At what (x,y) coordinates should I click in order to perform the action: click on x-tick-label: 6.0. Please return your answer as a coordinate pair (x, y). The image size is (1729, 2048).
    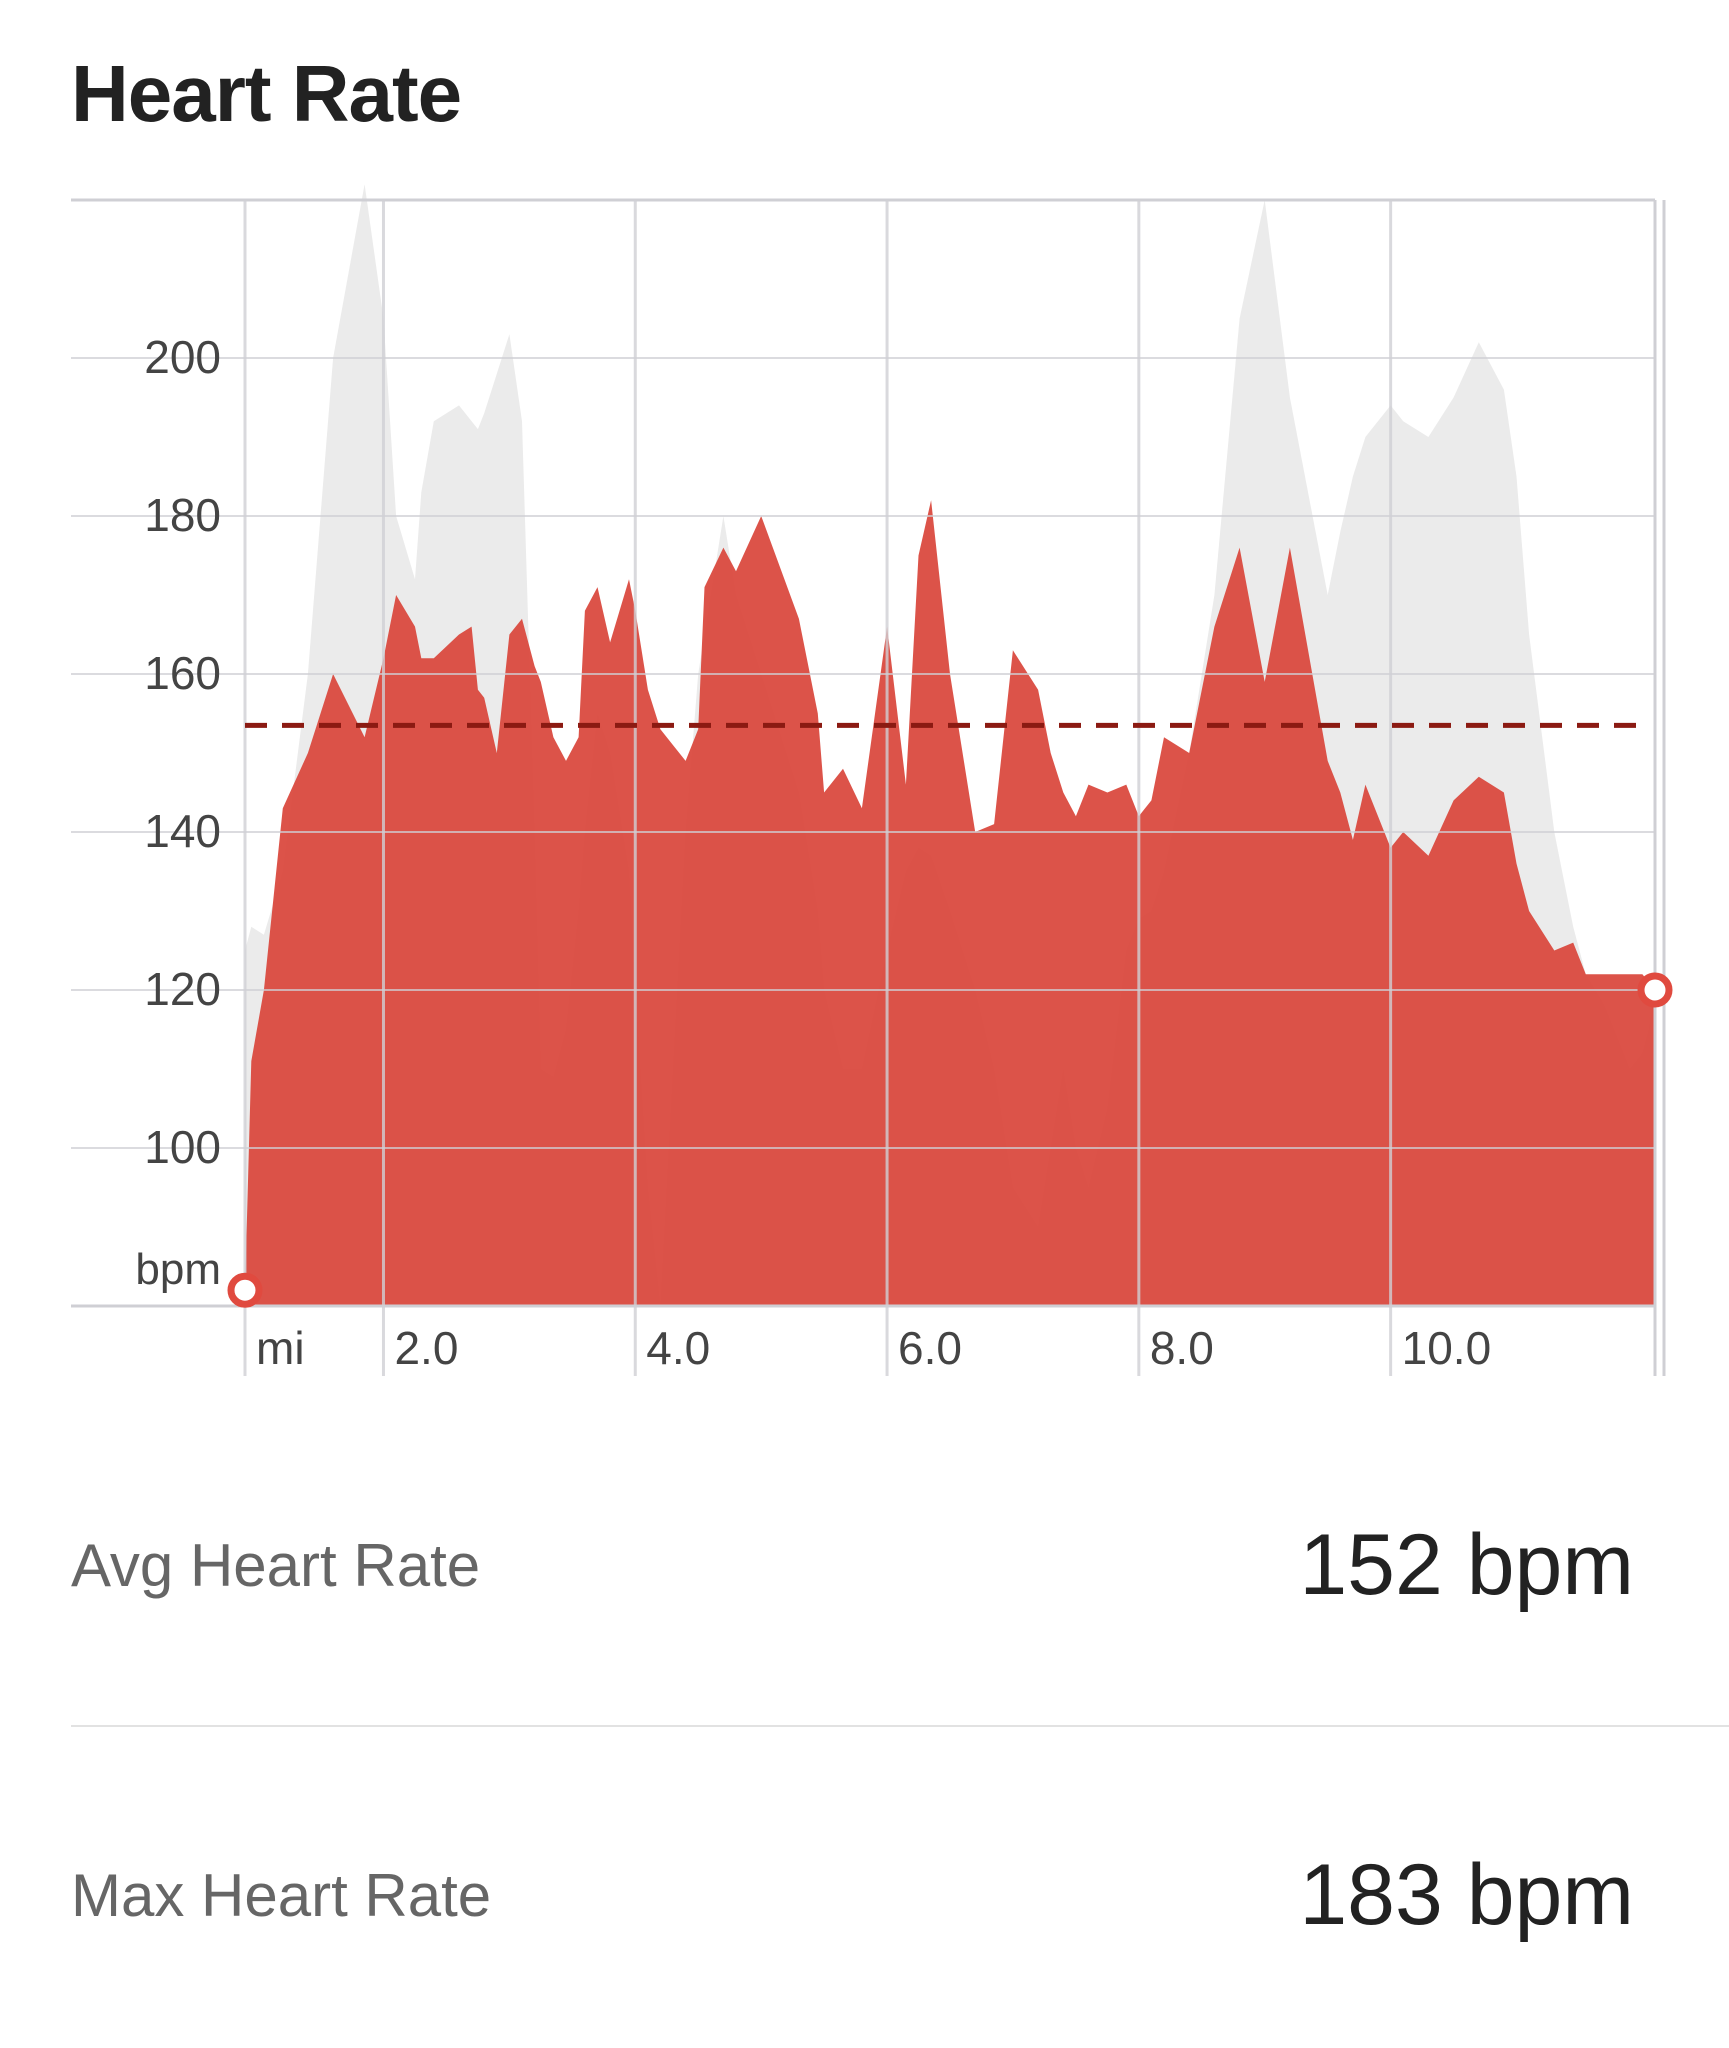
    Looking at the image, I should click on (930, 1348).